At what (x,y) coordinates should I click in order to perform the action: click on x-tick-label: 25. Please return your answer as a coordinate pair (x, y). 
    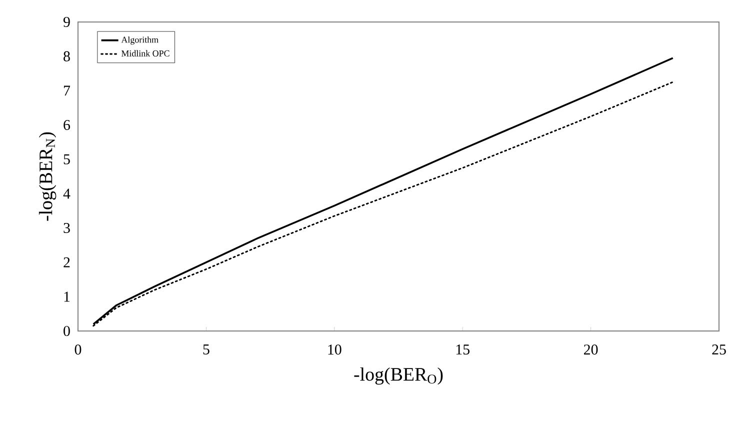
    Looking at the image, I should click on (719, 349).